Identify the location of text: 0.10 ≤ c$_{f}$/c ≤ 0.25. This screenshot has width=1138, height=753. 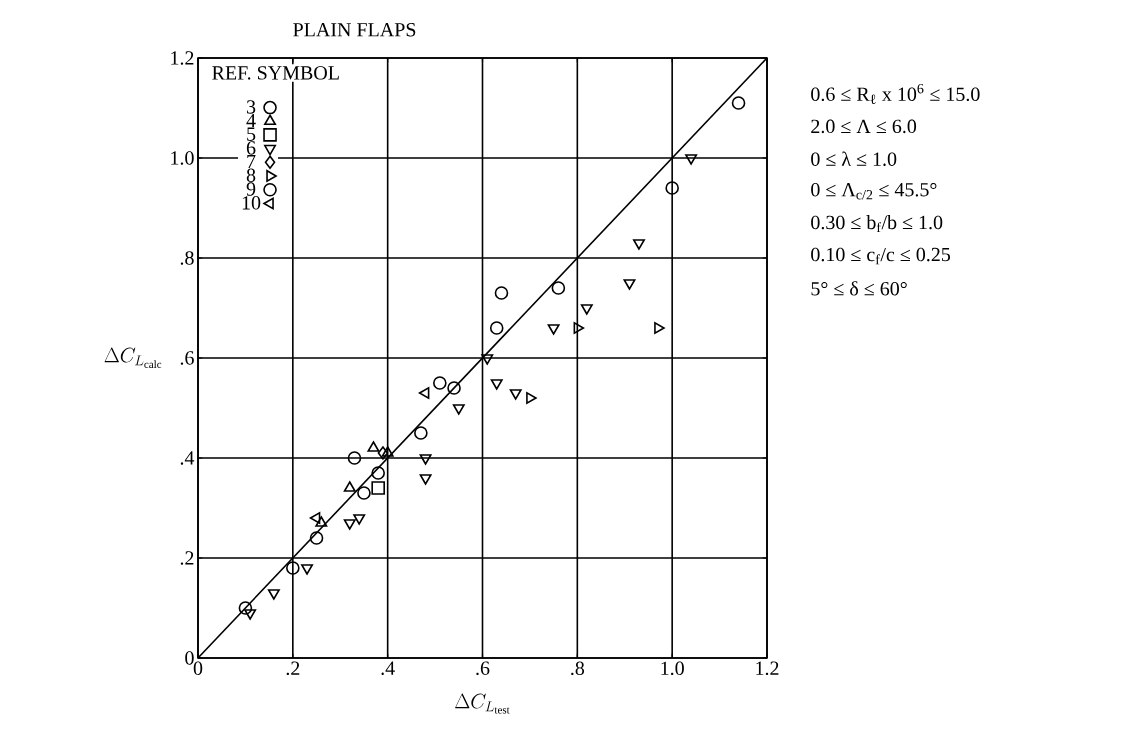
(881, 256).